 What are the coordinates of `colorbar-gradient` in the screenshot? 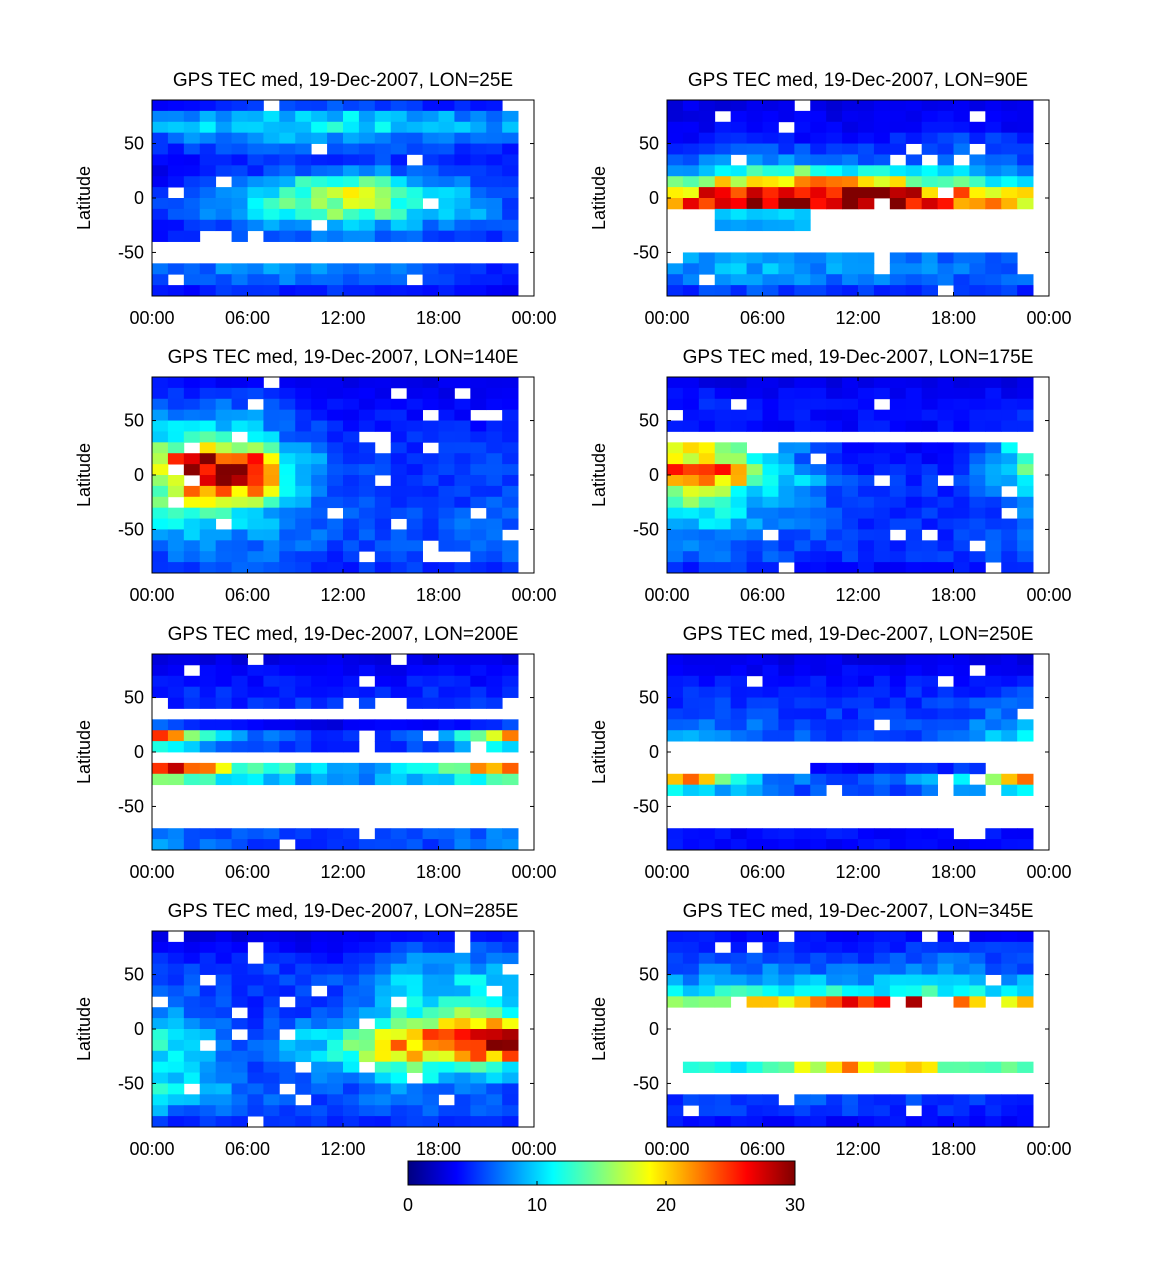 It's located at (601, 1173).